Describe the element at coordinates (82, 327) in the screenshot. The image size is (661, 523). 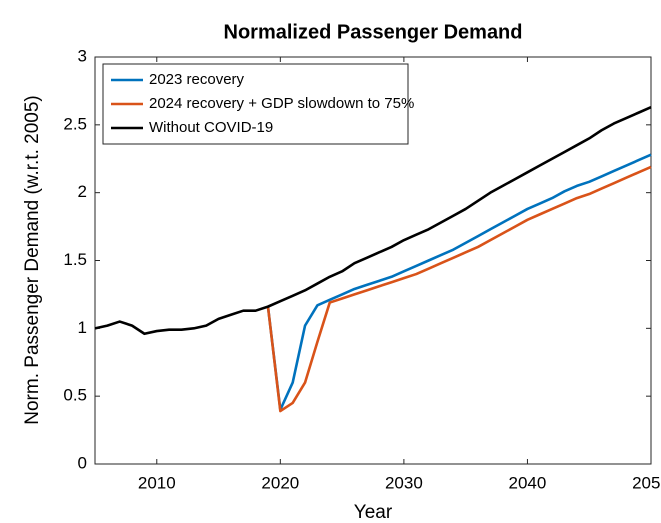
I see `y-tick-label: 1` at that location.